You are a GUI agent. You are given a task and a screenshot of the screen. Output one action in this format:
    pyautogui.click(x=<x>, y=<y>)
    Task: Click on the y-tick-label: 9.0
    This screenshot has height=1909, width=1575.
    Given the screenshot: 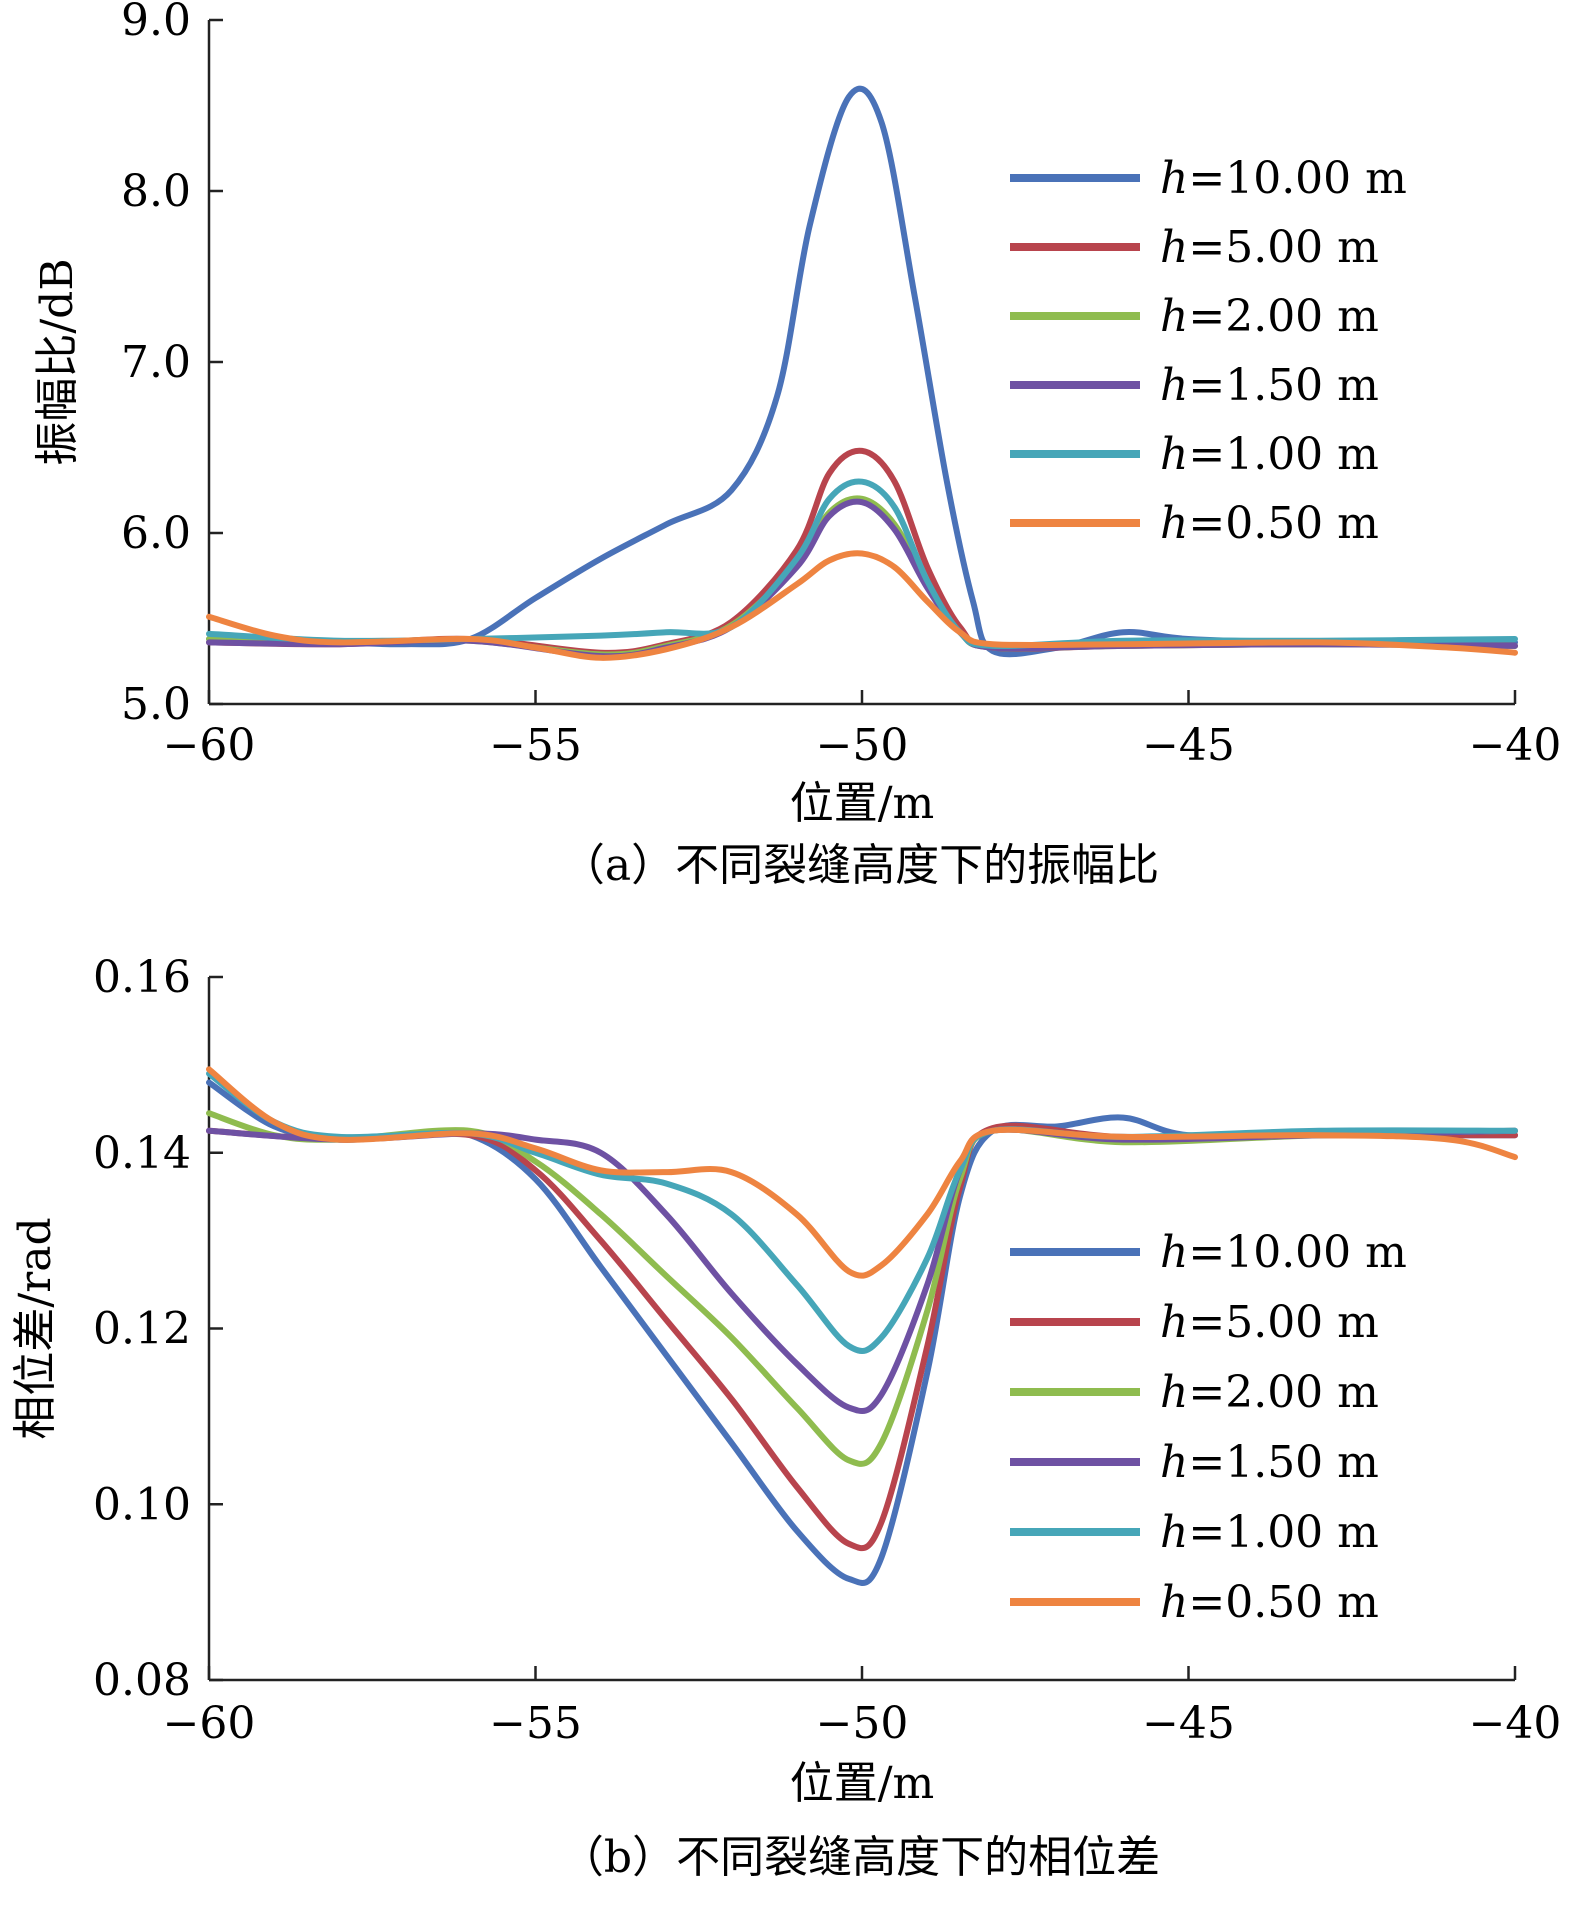 What is the action you would take?
    pyautogui.click(x=156, y=23)
    